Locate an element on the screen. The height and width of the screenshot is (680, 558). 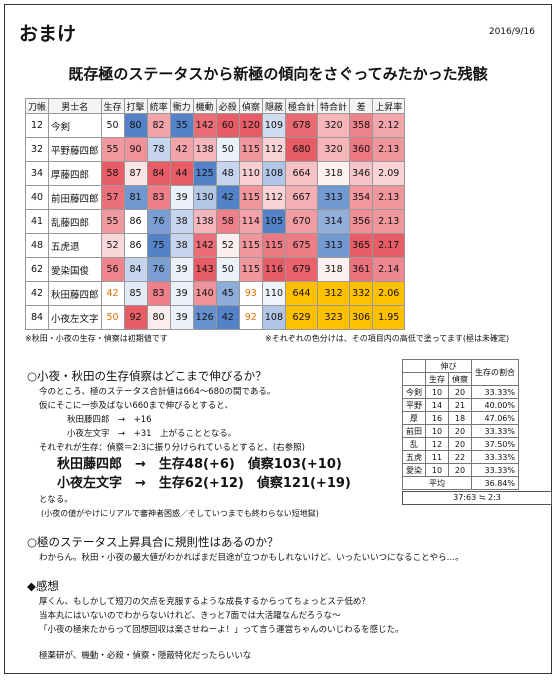
name-cell: 平野藤四郎 is located at coordinates (75, 149).